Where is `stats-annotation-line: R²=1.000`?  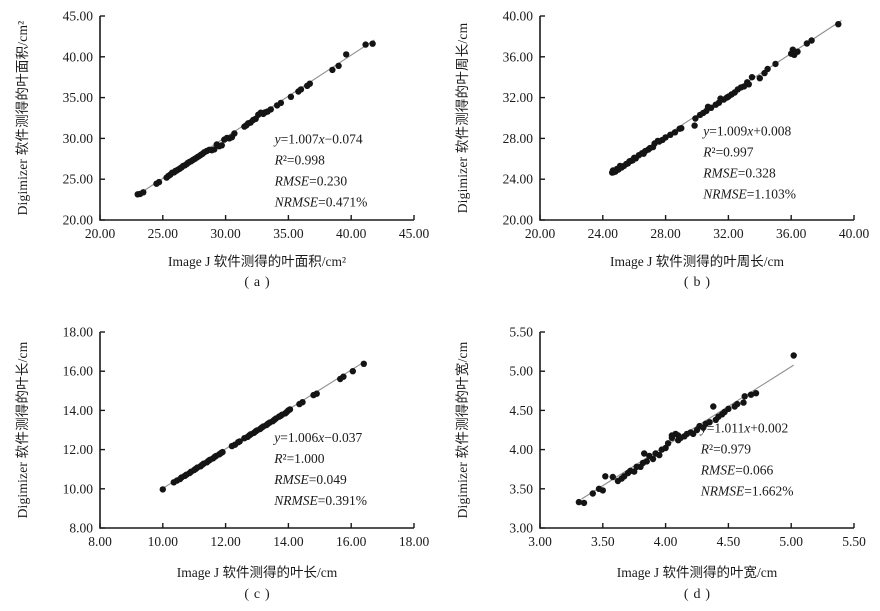
stats-annotation-line: R²=1.000 is located at coordinates (299, 458).